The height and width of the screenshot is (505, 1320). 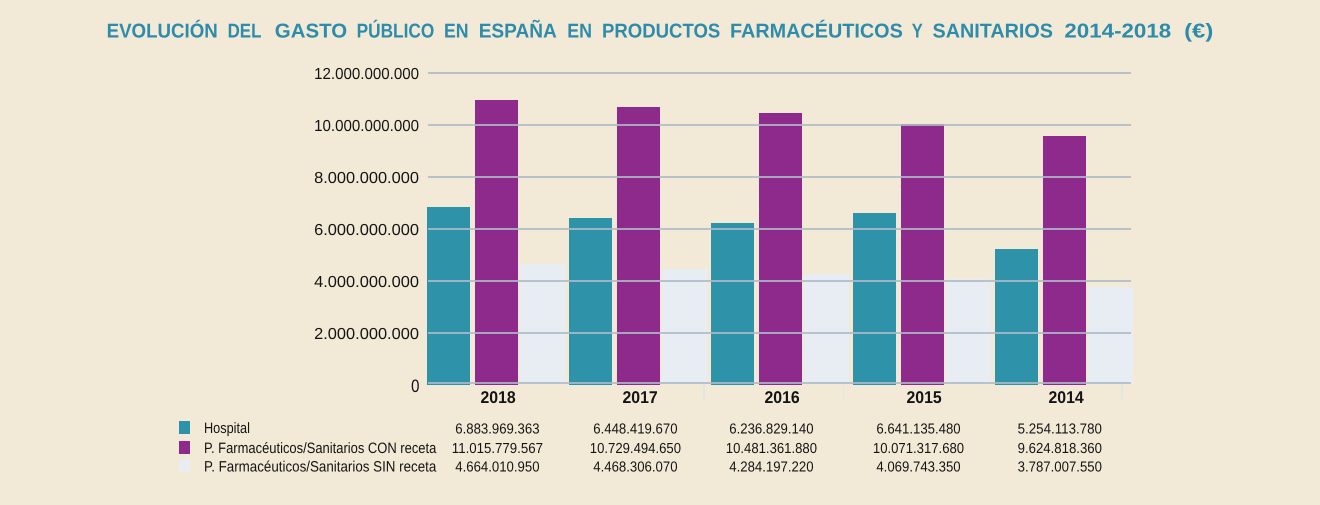 What do you see at coordinates (640, 397) in the screenshot?
I see `svg-text: 2017` at bounding box center [640, 397].